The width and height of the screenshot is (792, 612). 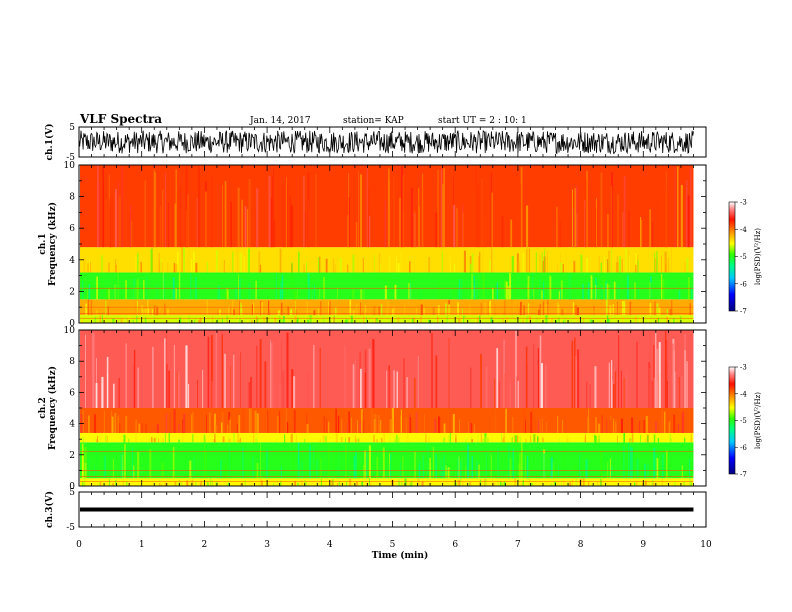 I want to click on x-tick-label: 7, so click(x=518, y=545).